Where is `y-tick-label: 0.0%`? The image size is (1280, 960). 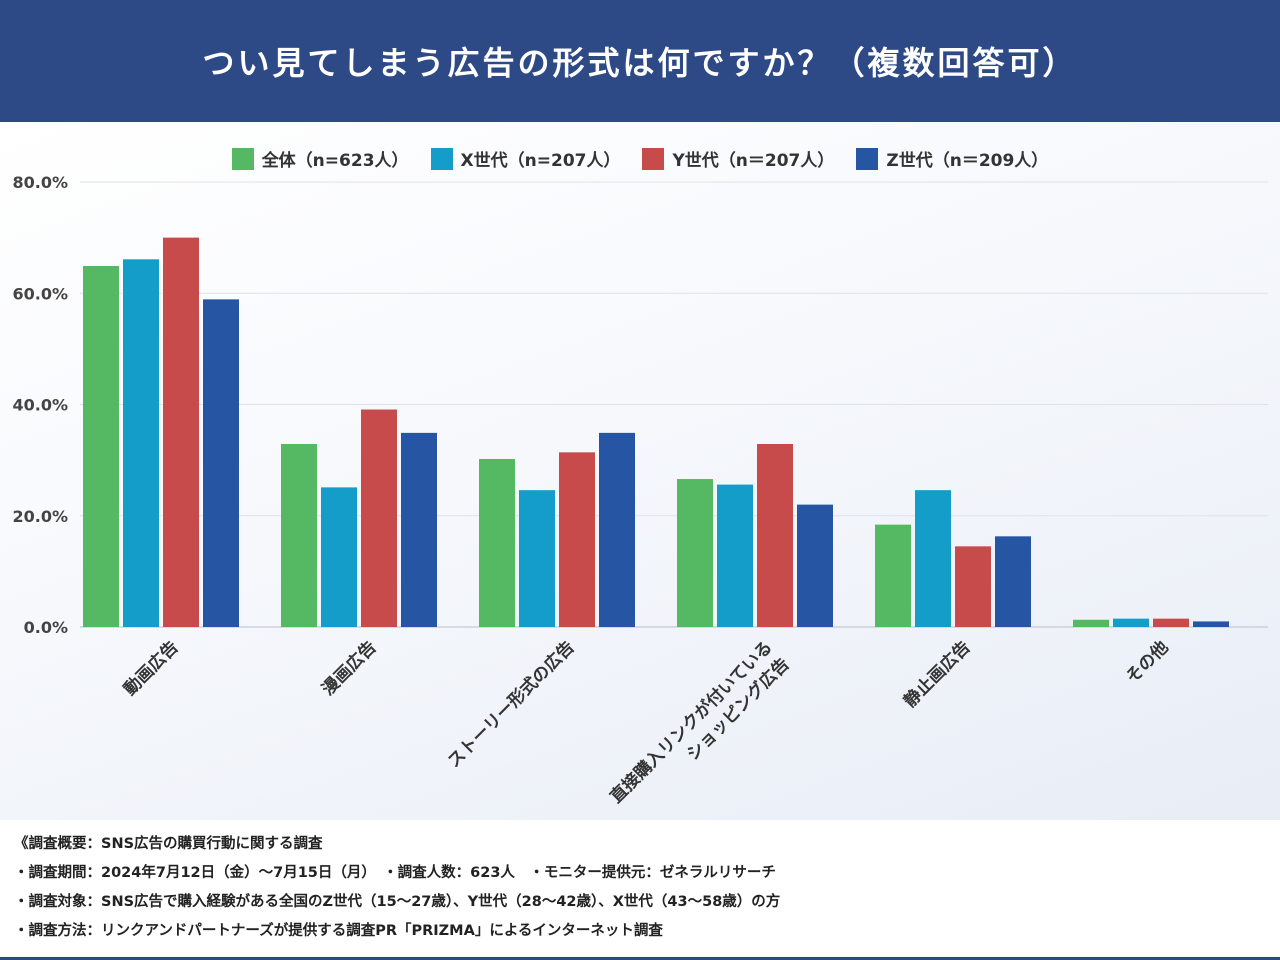
y-tick-label: 0.0% is located at coordinates (46, 627).